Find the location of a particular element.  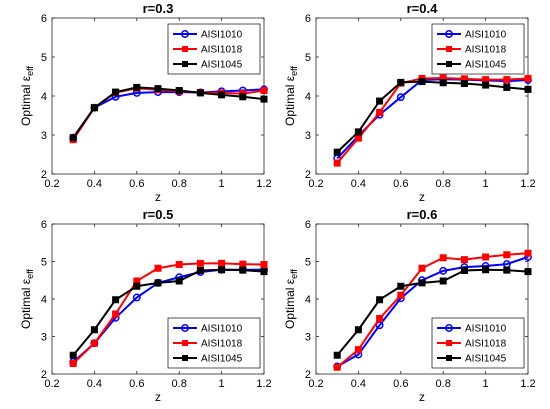

y-tick-label: 4 is located at coordinates (44, 300).